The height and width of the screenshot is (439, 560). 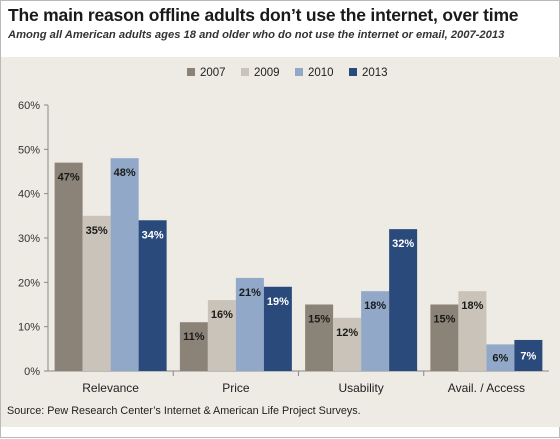 What do you see at coordinates (360, 388) in the screenshot?
I see `x-category-label: Usability` at bounding box center [360, 388].